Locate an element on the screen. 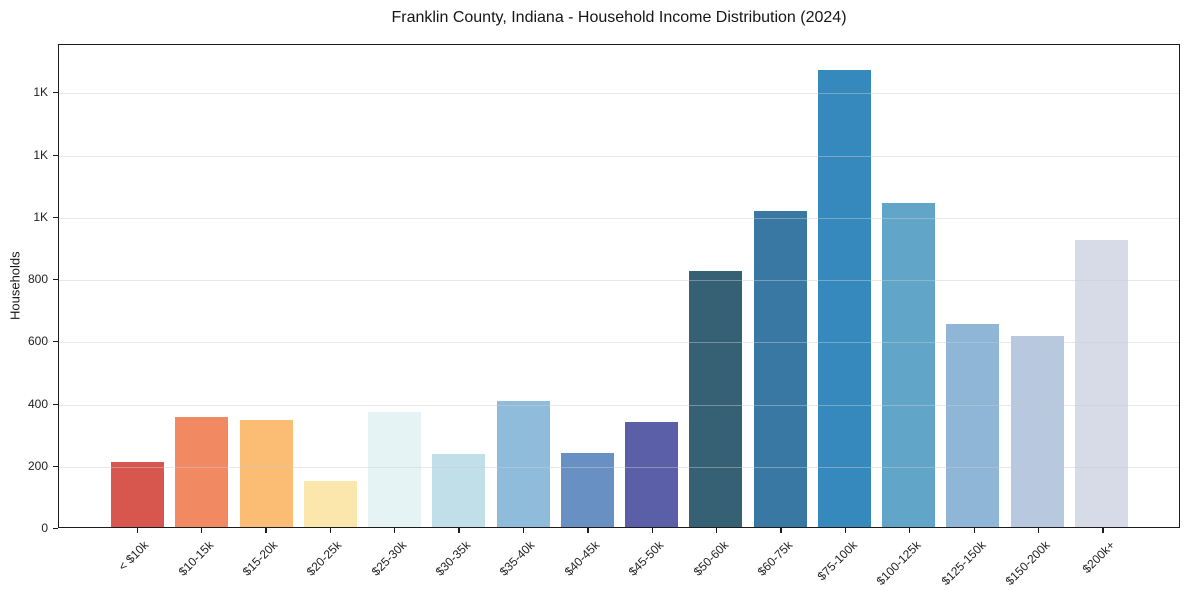 The height and width of the screenshot is (590, 1189). x-cell-$75-100k: $75-100k is located at coordinates (842, 558).